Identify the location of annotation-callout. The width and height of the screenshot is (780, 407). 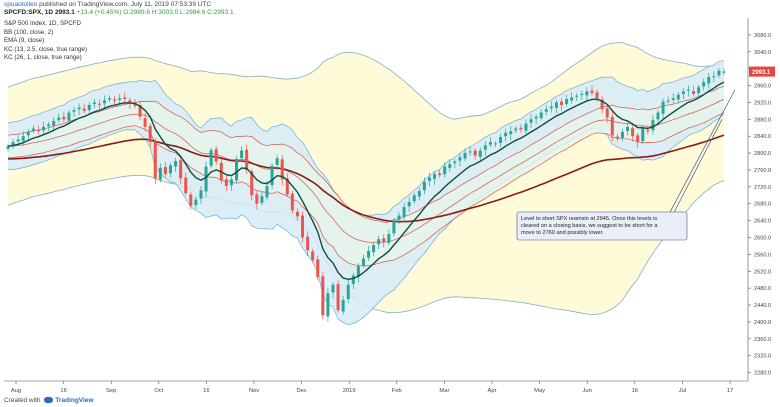
(602, 226).